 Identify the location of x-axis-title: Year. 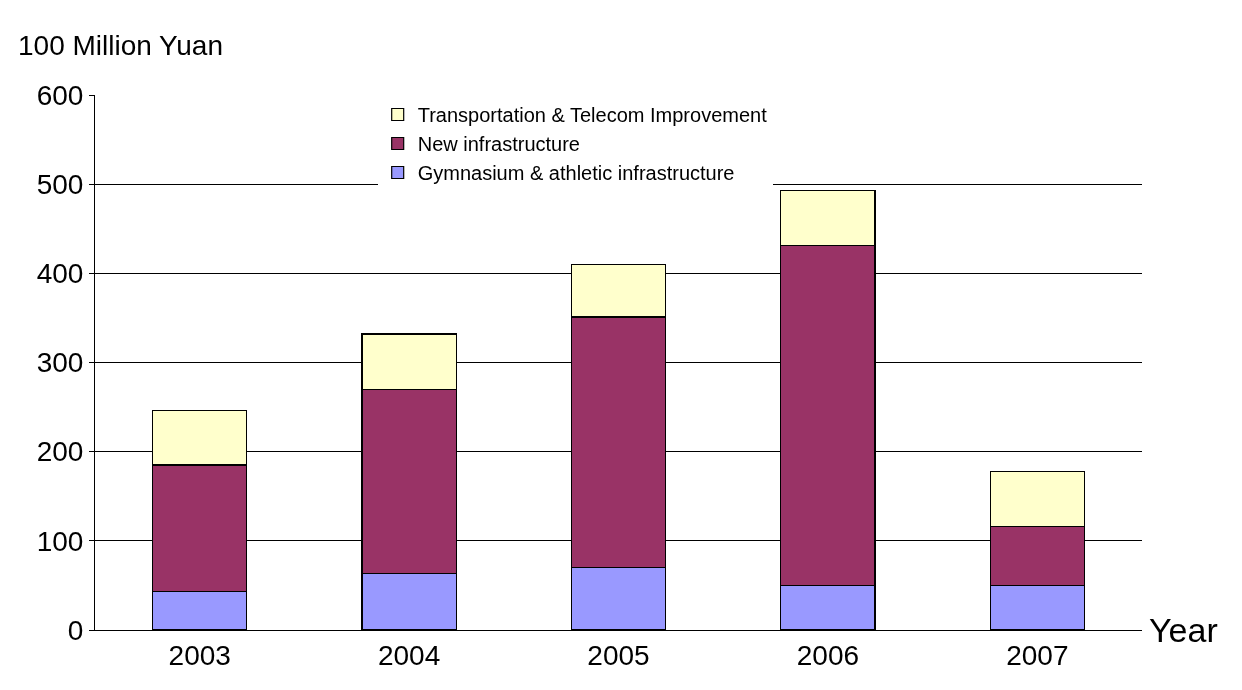
(1183, 630).